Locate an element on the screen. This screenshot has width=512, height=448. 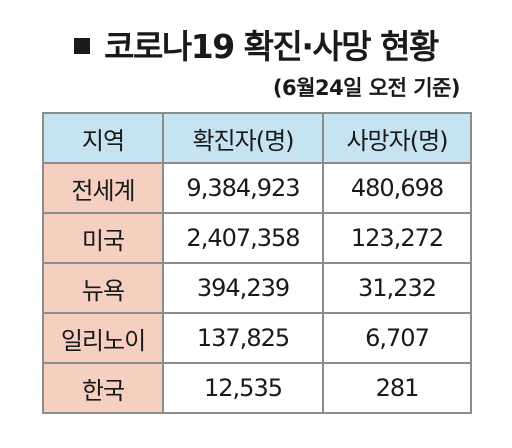
confirmed-cell: 9,384,923 is located at coordinates (243, 188).